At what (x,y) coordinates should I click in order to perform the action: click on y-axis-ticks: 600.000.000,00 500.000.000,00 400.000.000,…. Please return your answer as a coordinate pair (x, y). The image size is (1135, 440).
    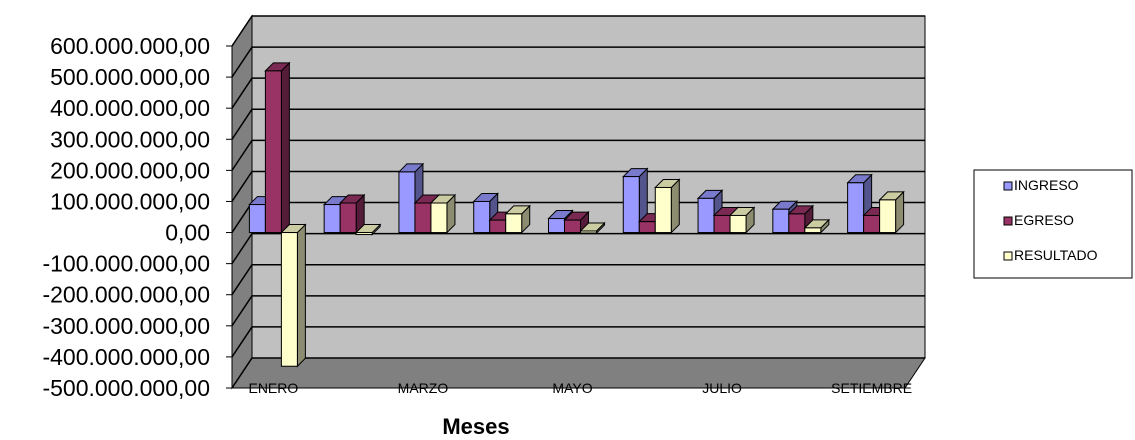
    Looking at the image, I should click on (137, 217).